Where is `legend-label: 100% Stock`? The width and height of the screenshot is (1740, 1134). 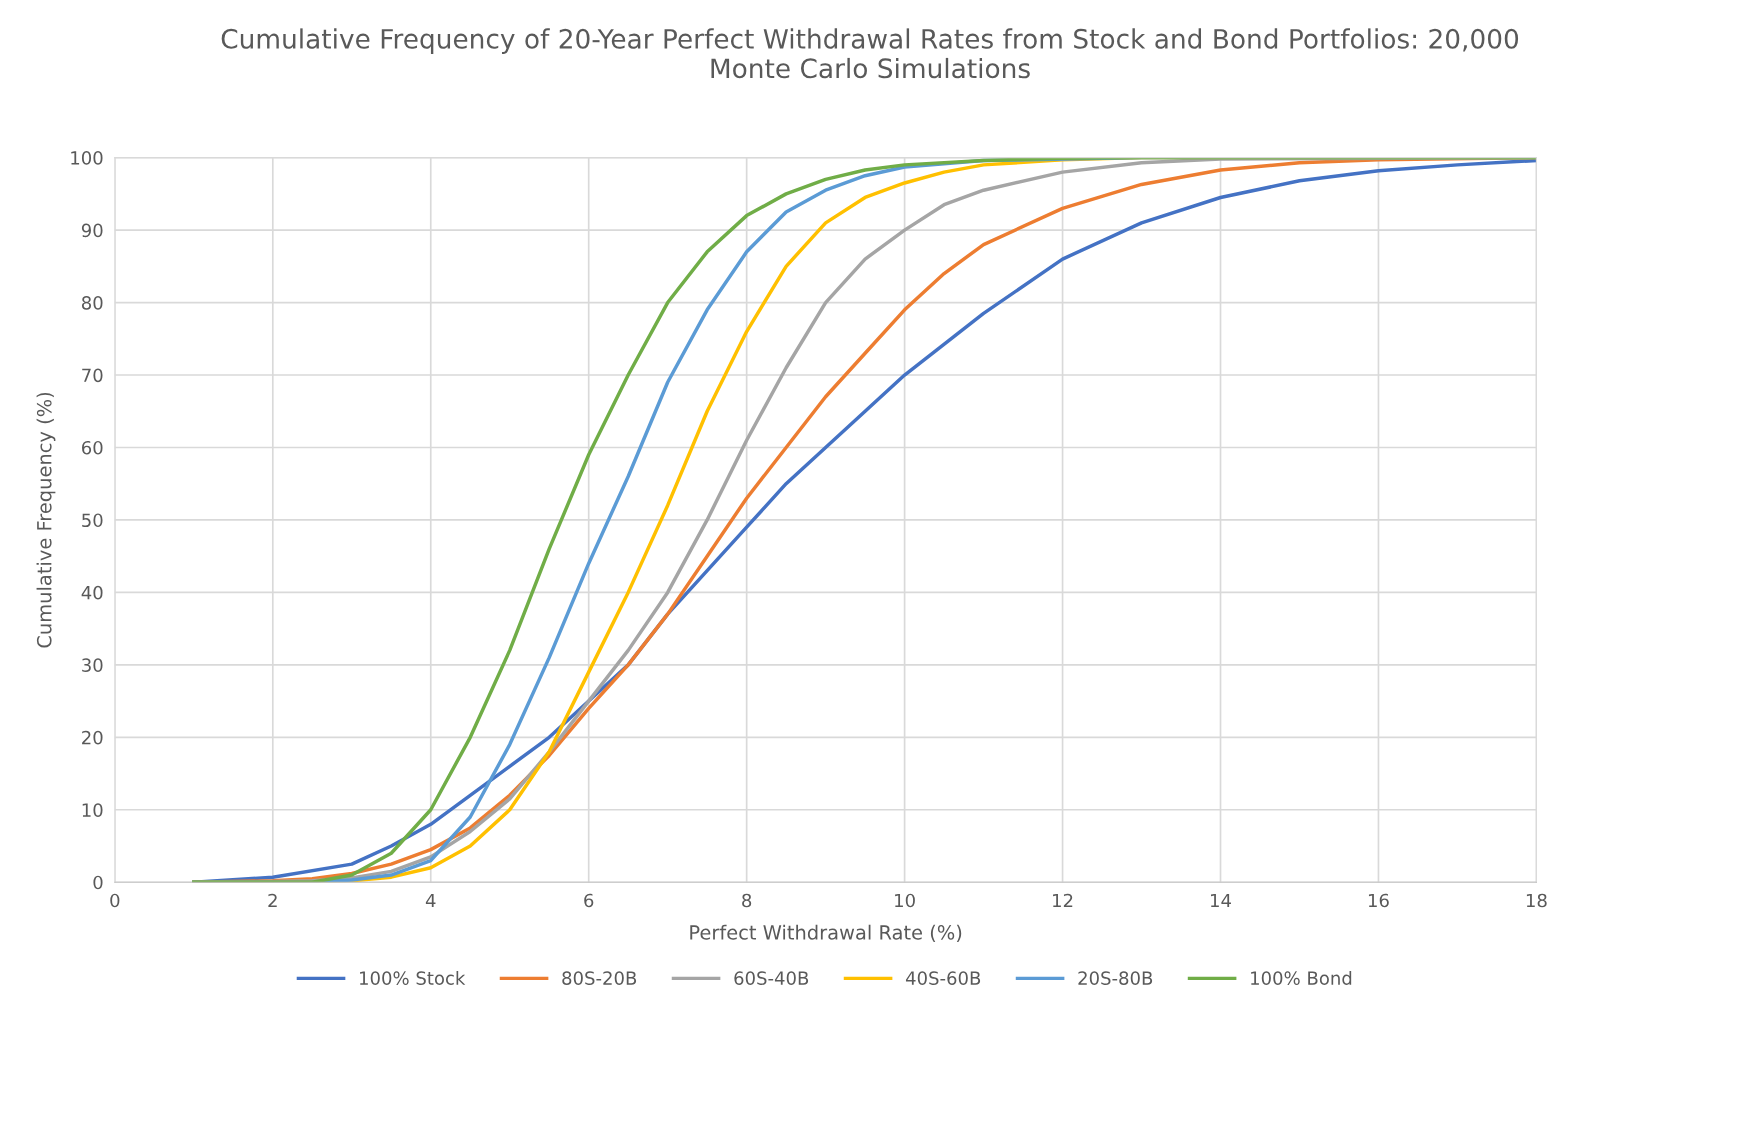 legend-label: 100% Stock is located at coordinates (413, 977).